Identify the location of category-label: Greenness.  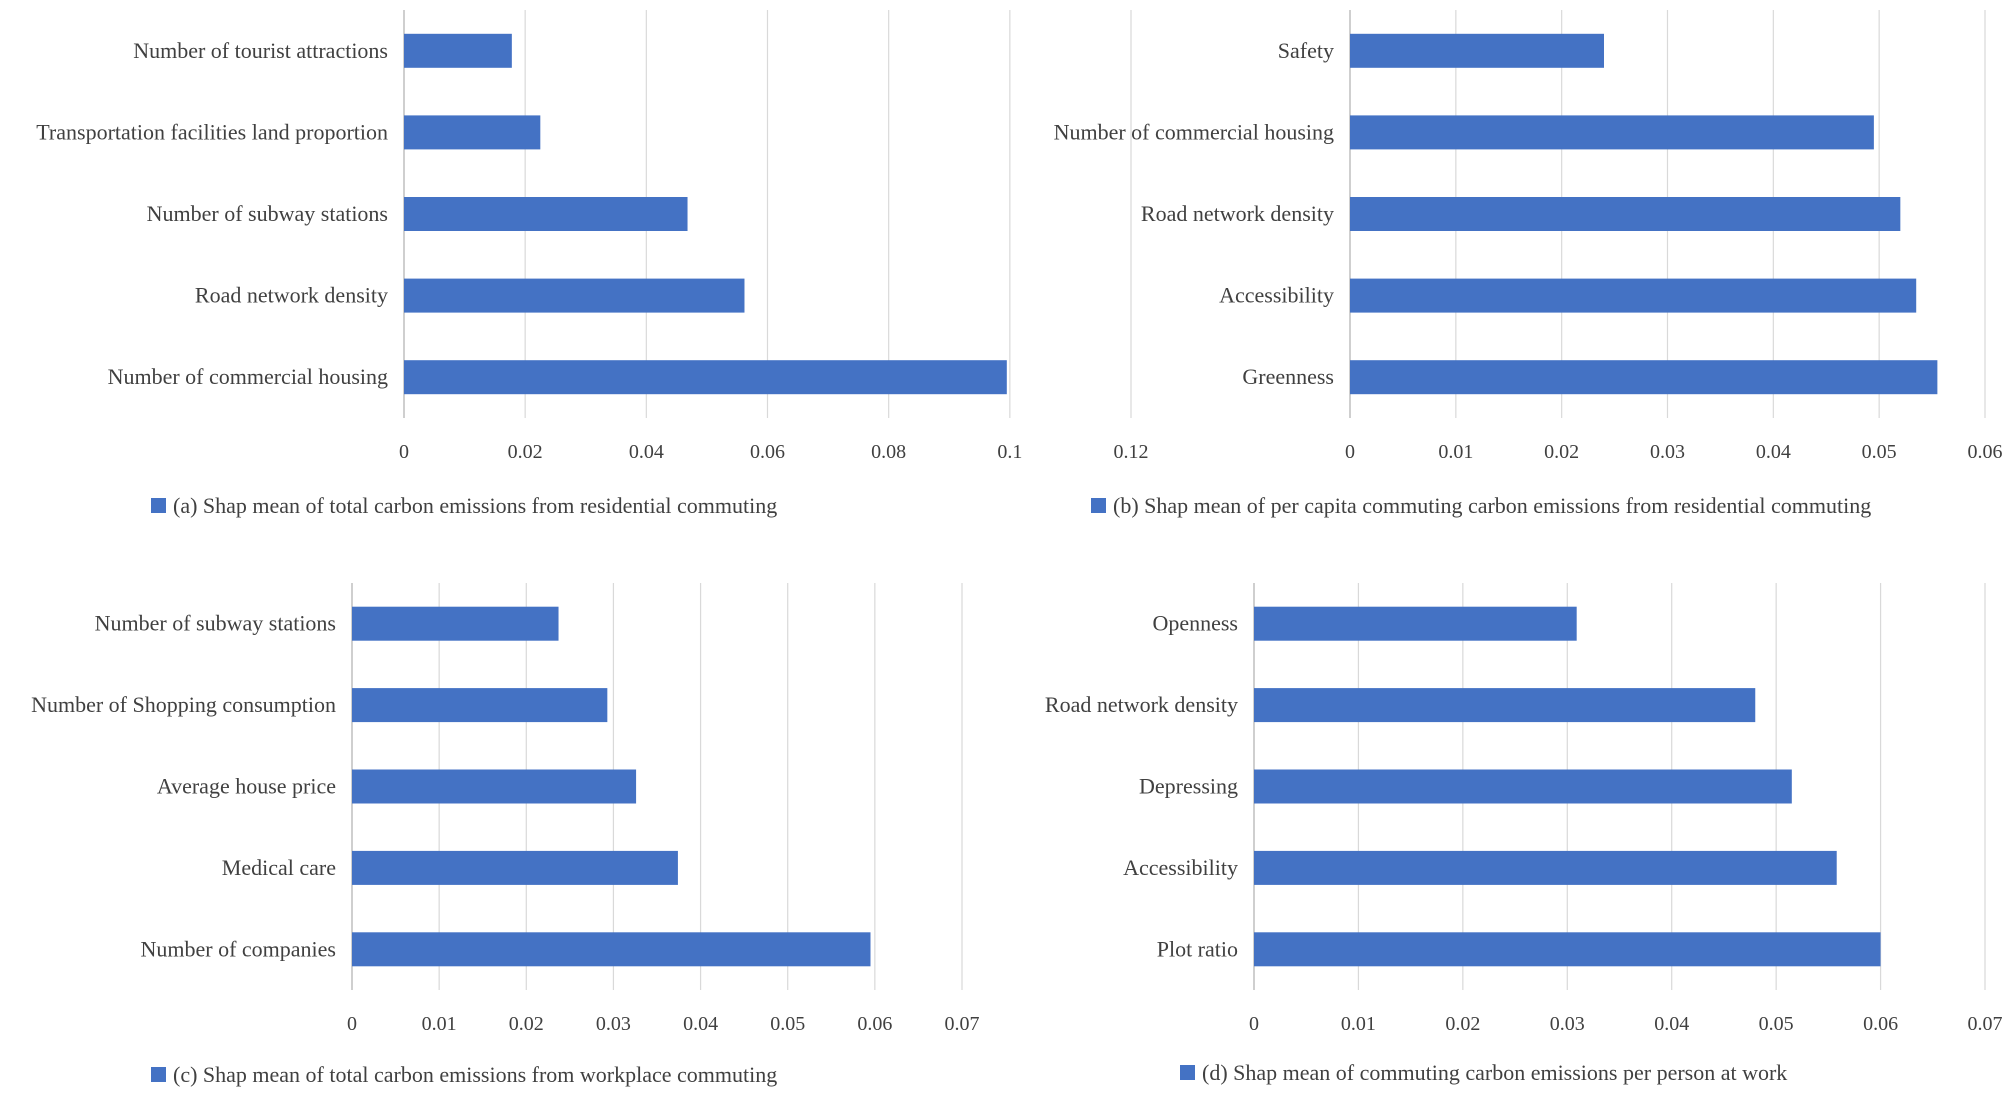
(1288, 376).